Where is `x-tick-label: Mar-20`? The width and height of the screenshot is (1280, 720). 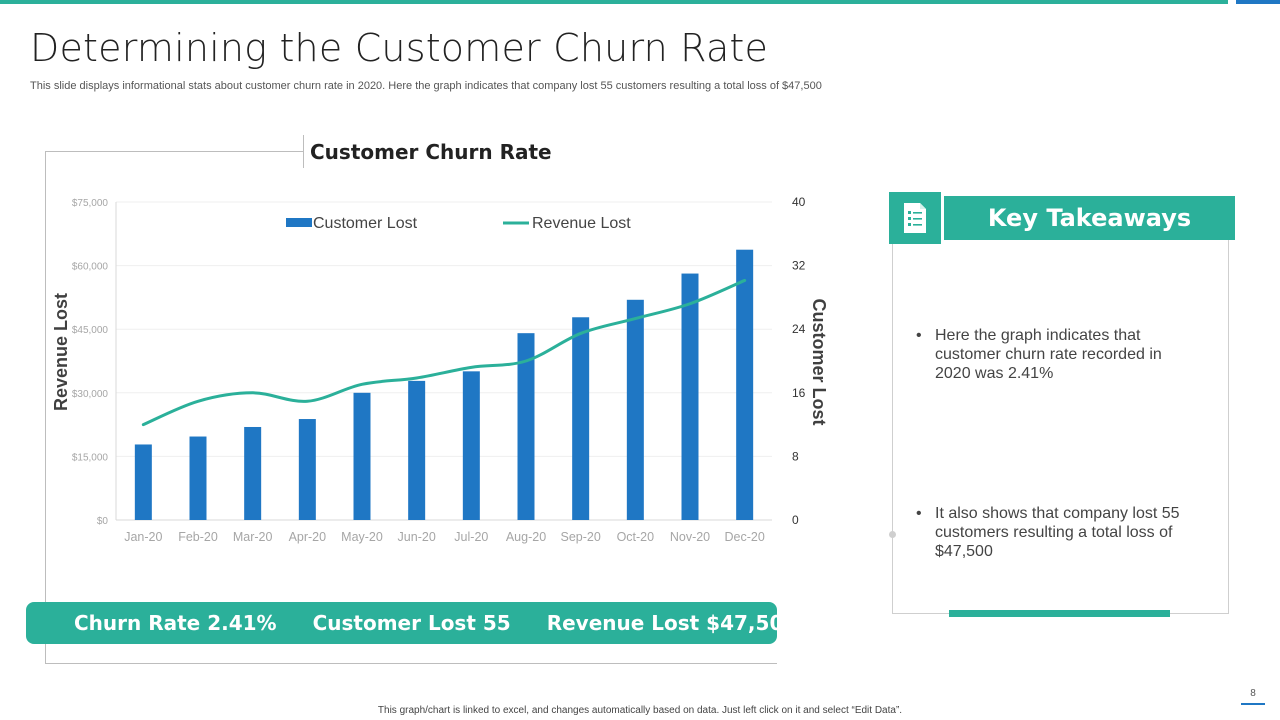 x-tick-label: Mar-20 is located at coordinates (253, 537).